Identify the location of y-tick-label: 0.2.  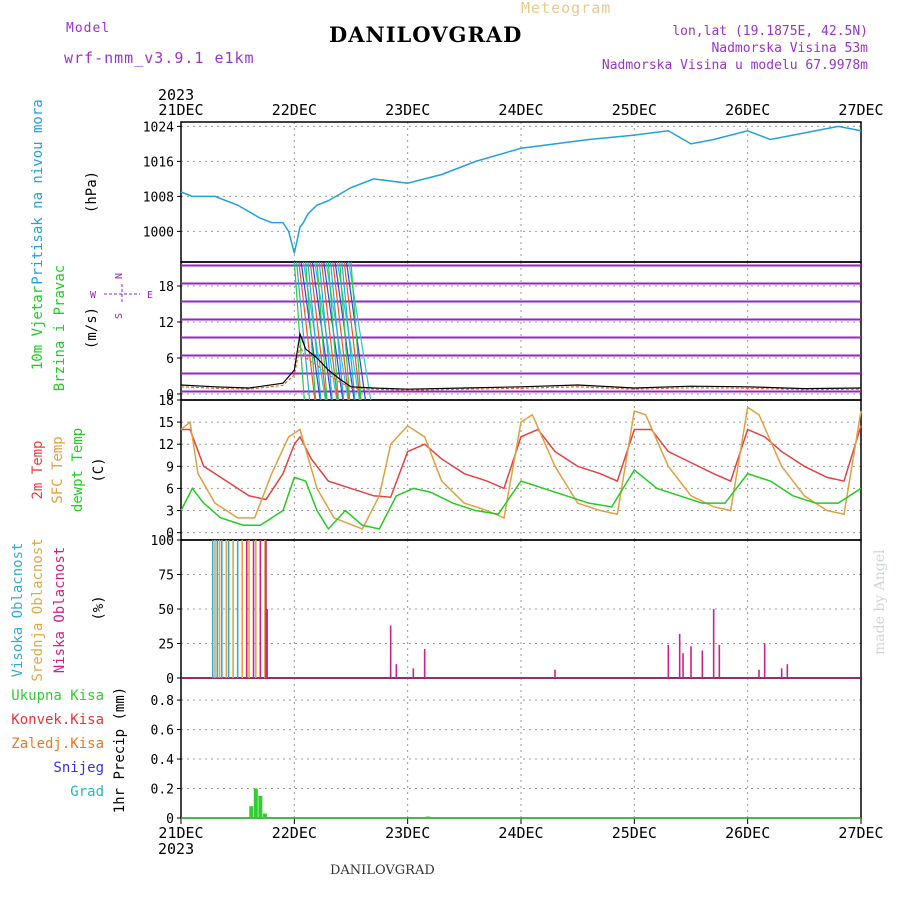
(162, 790).